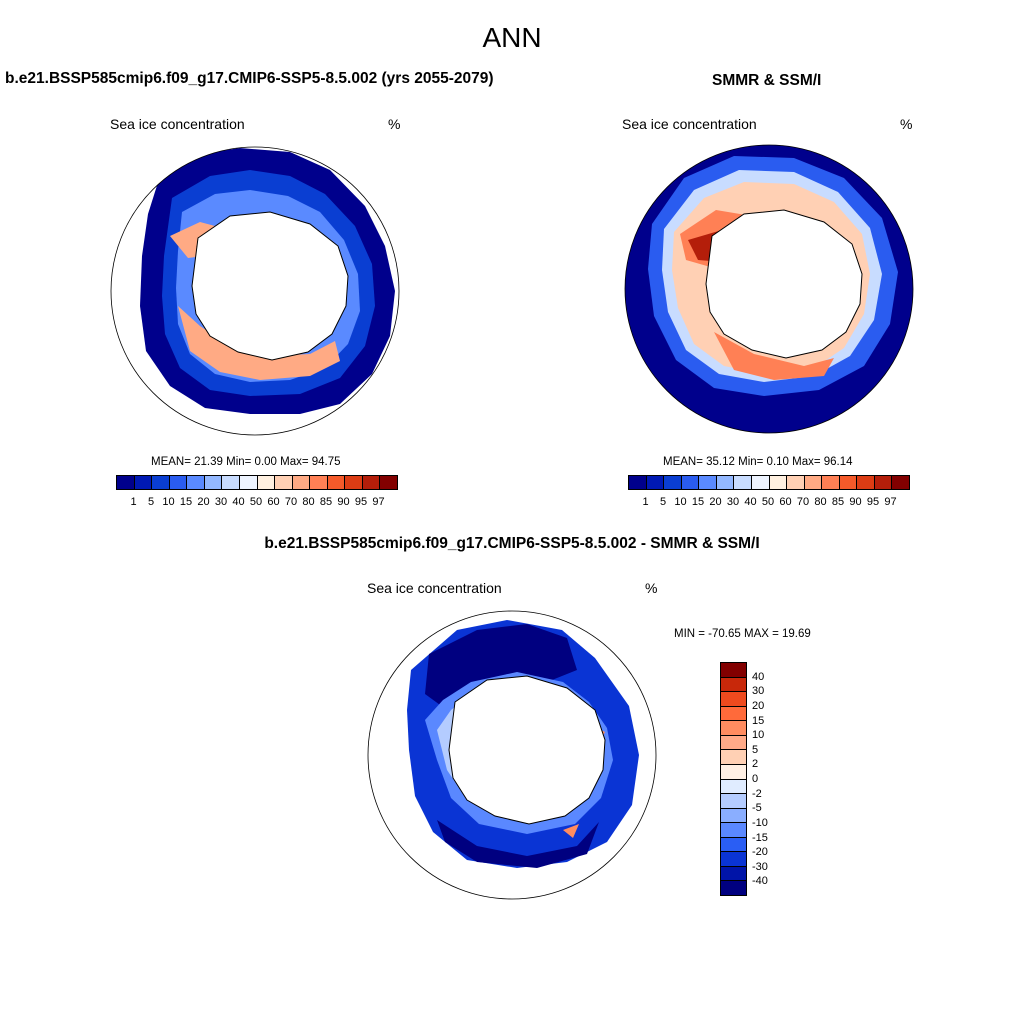 The image size is (1024, 1024). I want to click on obs-polar-map, so click(769, 289).